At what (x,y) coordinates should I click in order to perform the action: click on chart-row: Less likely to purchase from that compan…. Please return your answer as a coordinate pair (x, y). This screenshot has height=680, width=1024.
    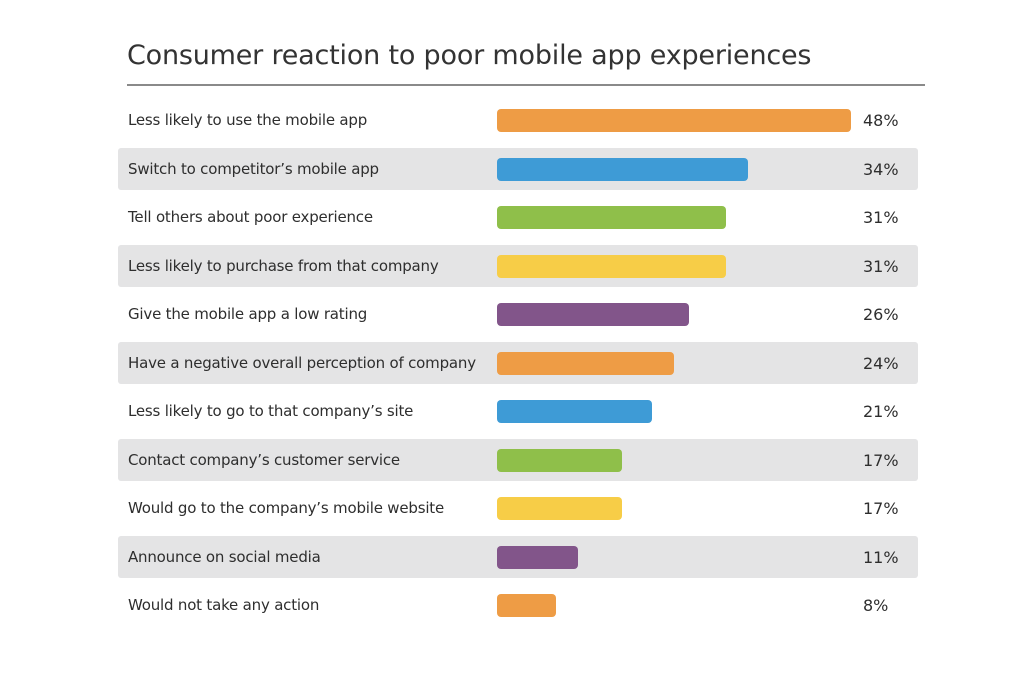
    Looking at the image, I should click on (518, 266).